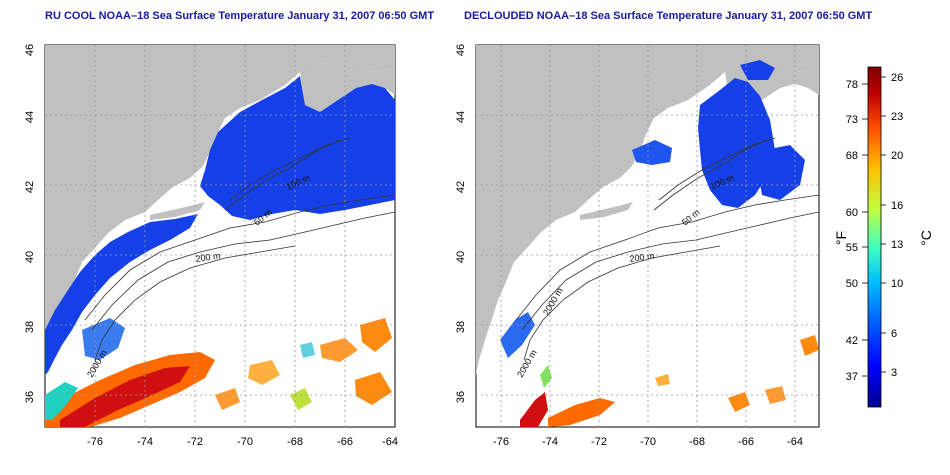 This screenshot has width=950, height=475. What do you see at coordinates (795, 442) in the screenshot?
I see `right-xtick-label: -64` at bounding box center [795, 442].